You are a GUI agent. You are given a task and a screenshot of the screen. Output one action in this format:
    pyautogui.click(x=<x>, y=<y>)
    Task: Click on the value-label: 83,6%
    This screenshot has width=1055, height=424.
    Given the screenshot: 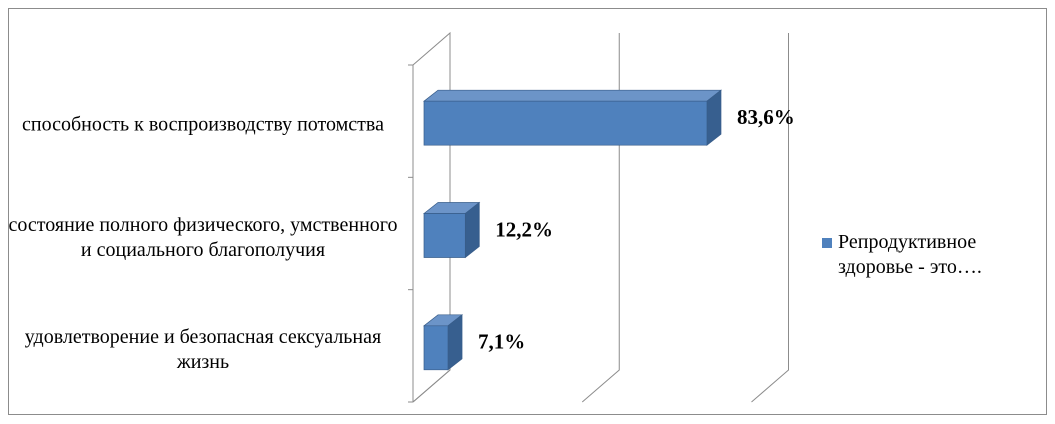 What is the action you would take?
    pyautogui.click(x=766, y=117)
    